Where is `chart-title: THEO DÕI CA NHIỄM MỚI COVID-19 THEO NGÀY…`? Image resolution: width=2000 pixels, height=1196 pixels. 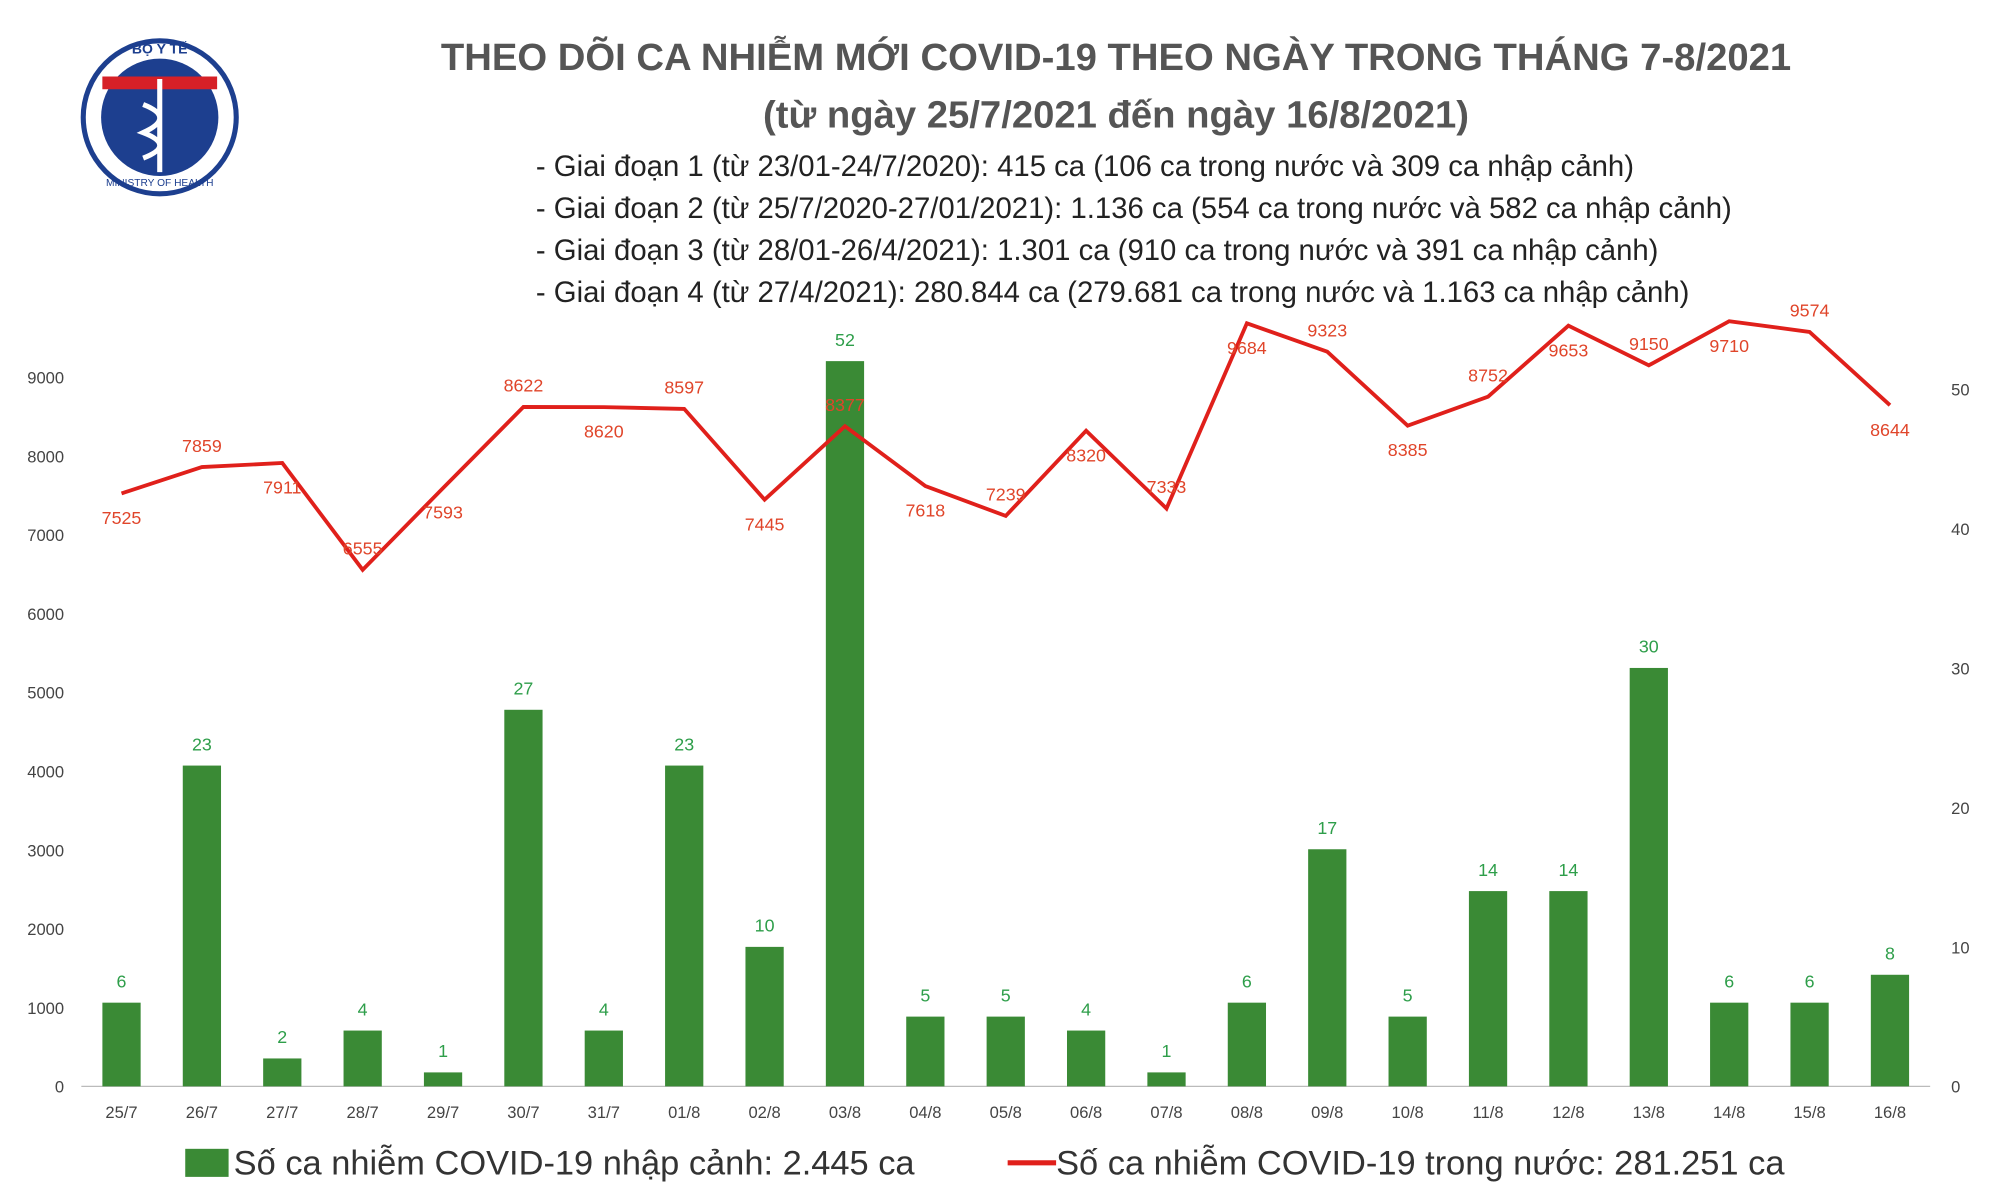
chart-title: THEO DÕI CA NHIỄM MỚI COVID-19 THEO NGÀY… is located at coordinates (1116, 57).